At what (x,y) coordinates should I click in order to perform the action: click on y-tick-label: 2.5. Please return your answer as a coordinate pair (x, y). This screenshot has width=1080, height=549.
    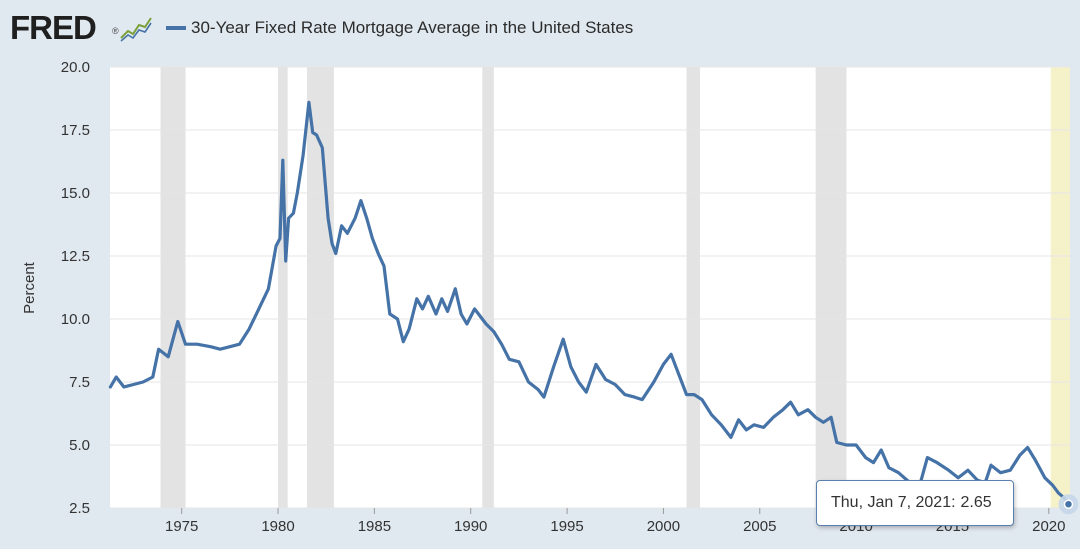
    Looking at the image, I should click on (79, 508).